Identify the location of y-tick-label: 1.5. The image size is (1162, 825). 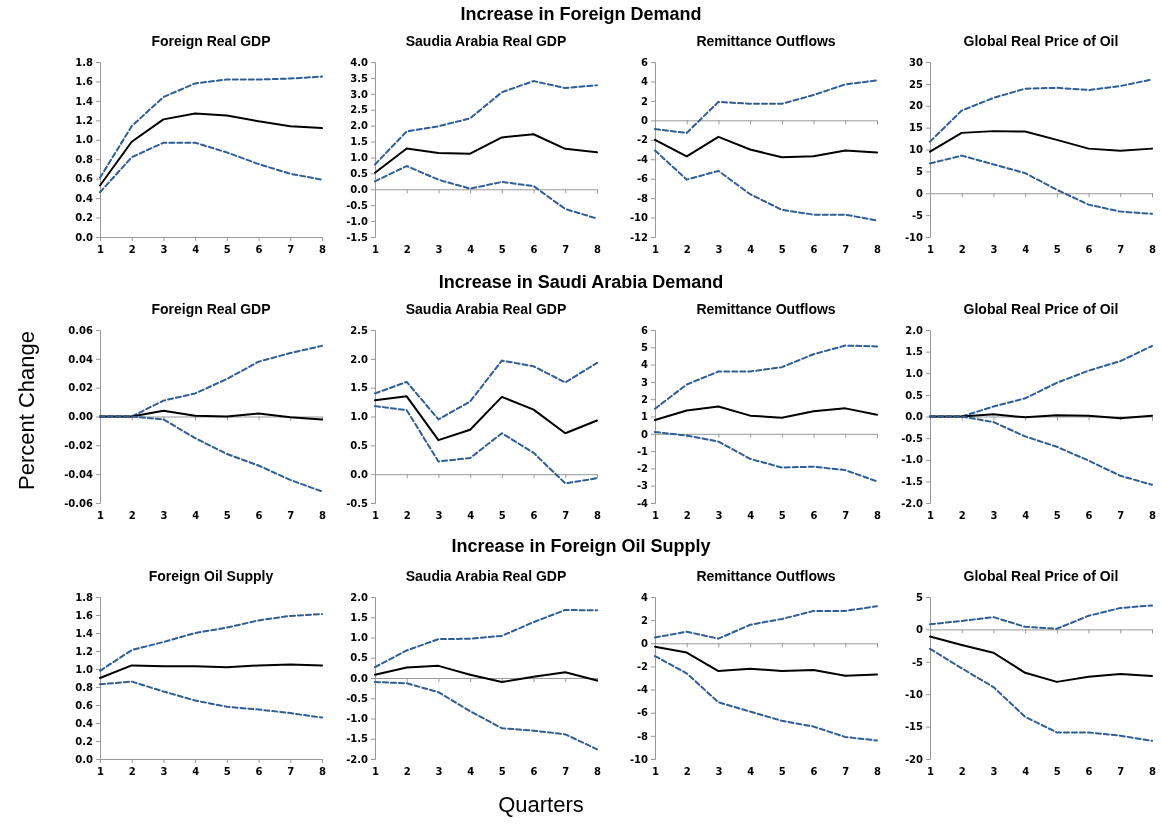
(359, 142).